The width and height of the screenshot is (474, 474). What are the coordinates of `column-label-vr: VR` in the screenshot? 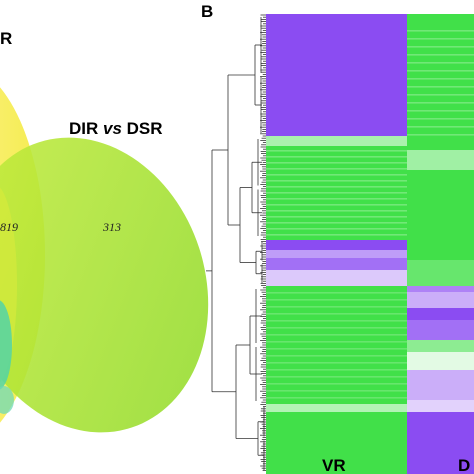 It's located at (334, 465).